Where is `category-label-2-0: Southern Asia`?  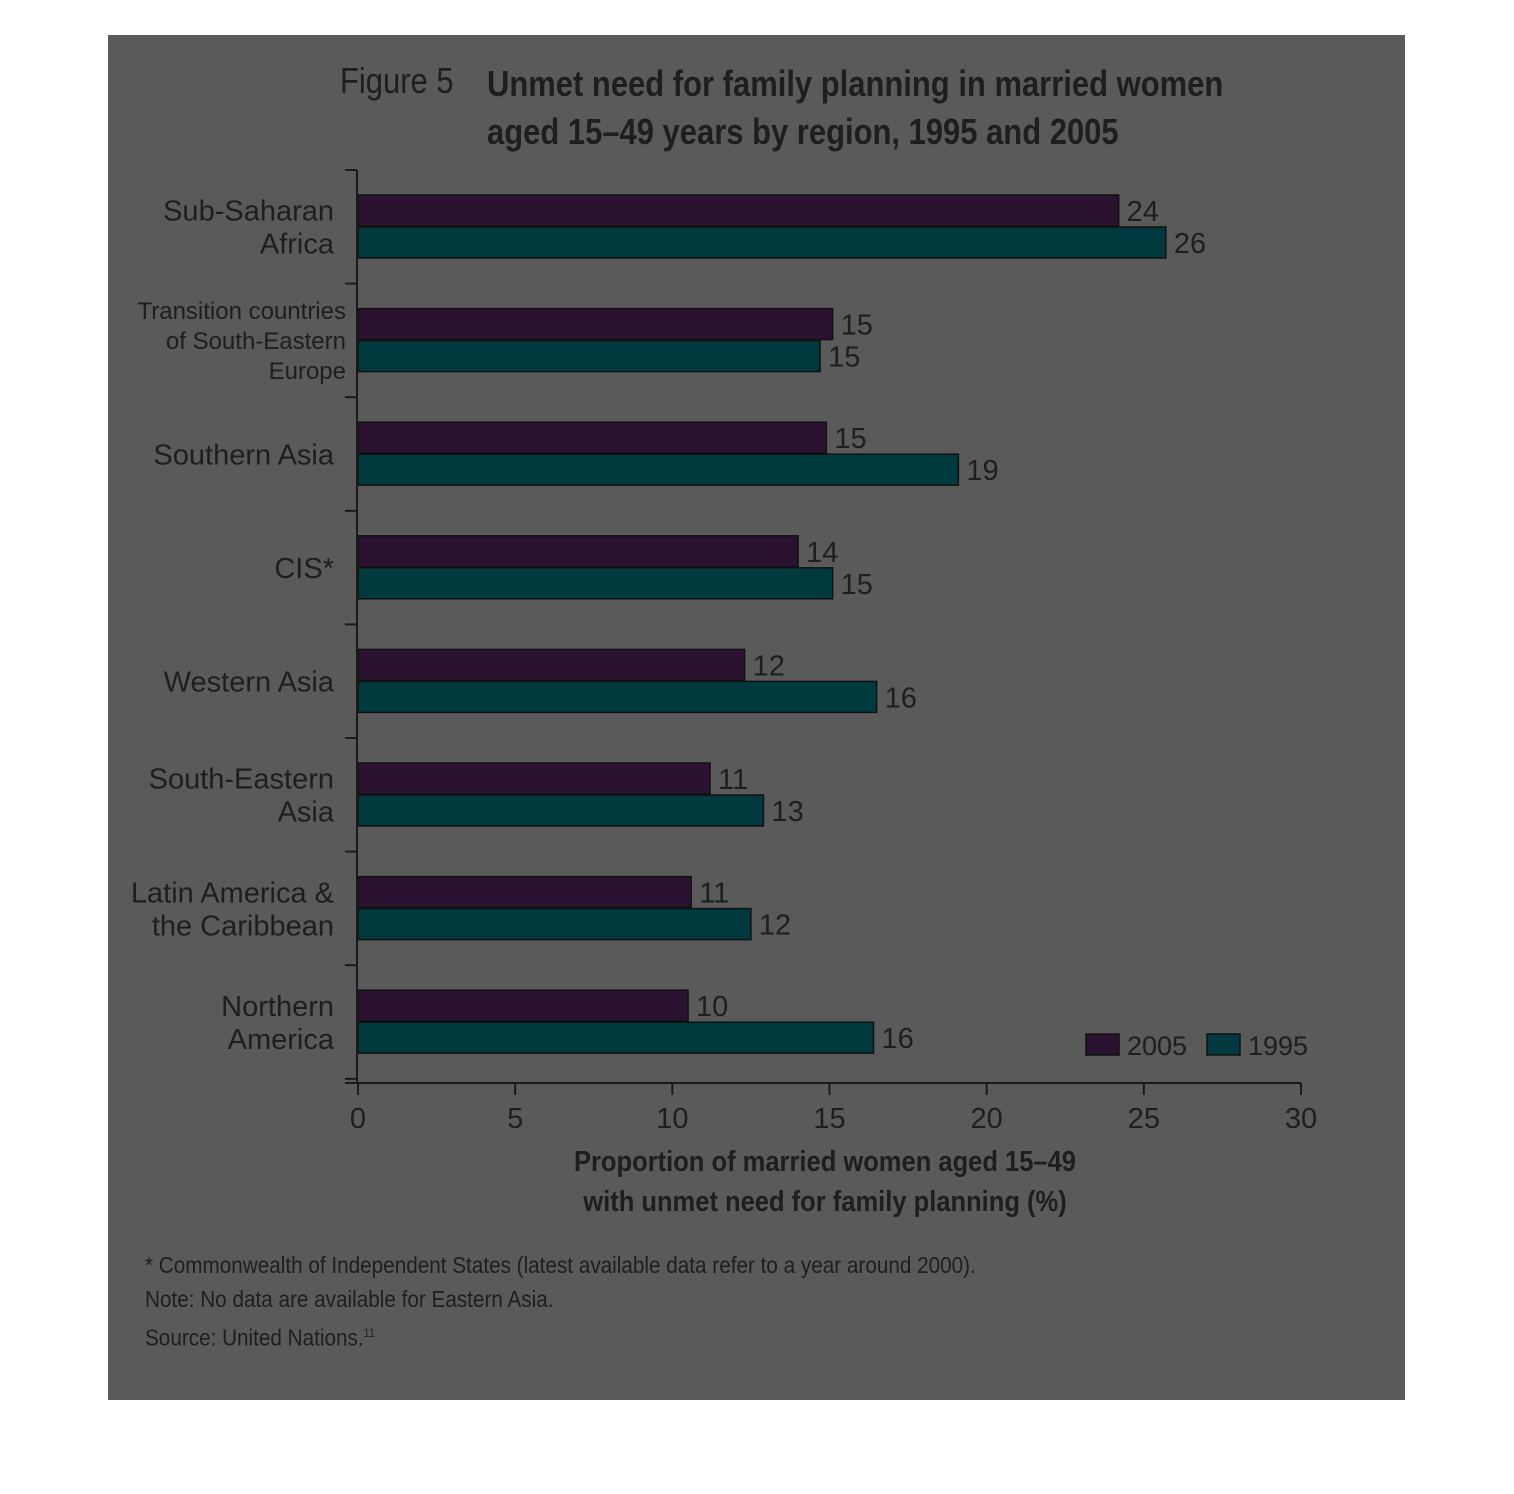 category-label-2-0: Southern Asia is located at coordinates (243, 455).